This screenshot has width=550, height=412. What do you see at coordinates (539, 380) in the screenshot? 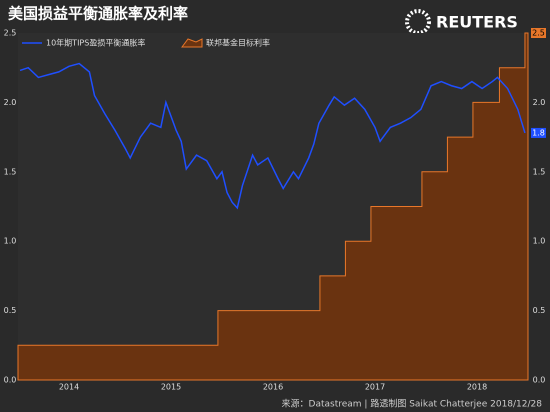
I see `y2-tick-label: 0.0` at bounding box center [539, 380].